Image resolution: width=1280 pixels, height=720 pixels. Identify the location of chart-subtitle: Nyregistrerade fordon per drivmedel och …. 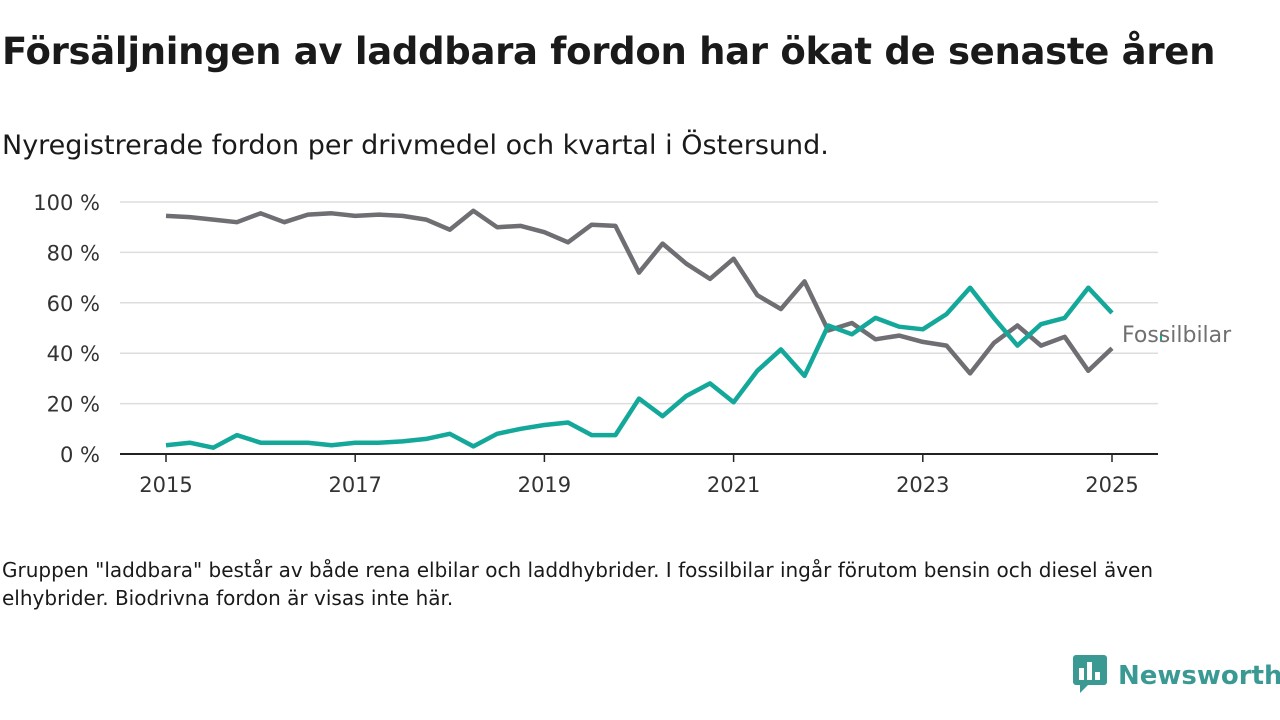
(415, 145).